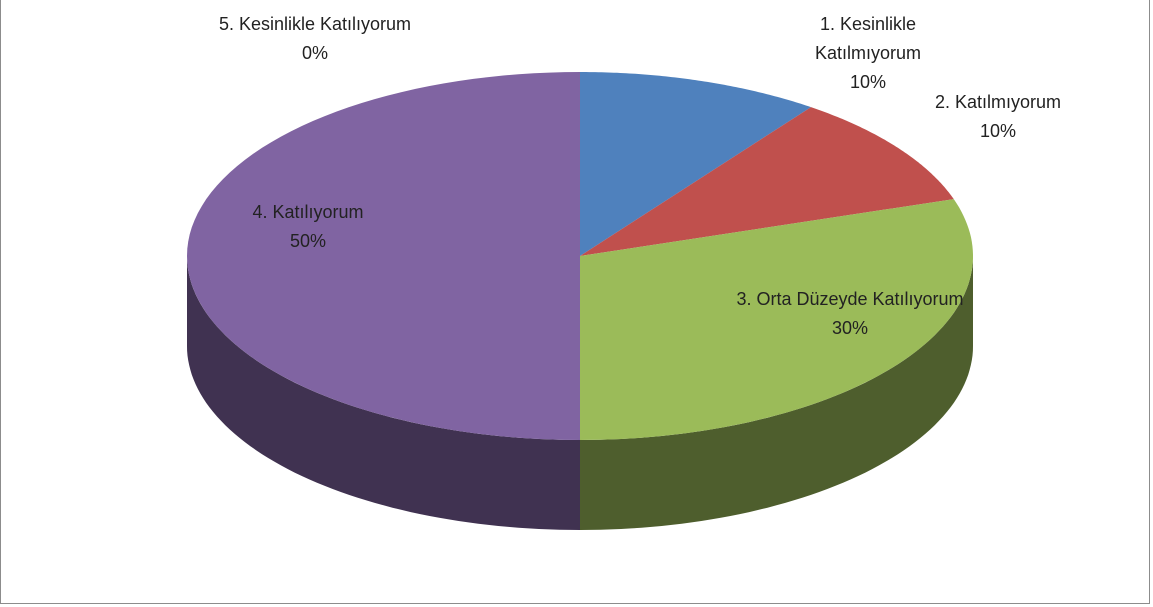 The height and width of the screenshot is (607, 1153). What do you see at coordinates (850, 314) in the screenshot?
I see `data-label: 3. Orta Düzeyde Katılıyorum 30%` at bounding box center [850, 314].